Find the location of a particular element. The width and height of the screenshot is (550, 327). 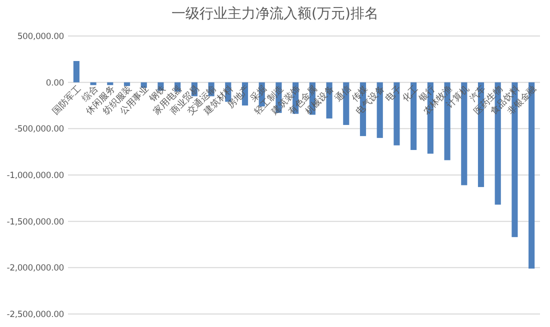

y-tick-label: -500,000.00 is located at coordinates (39, 129).